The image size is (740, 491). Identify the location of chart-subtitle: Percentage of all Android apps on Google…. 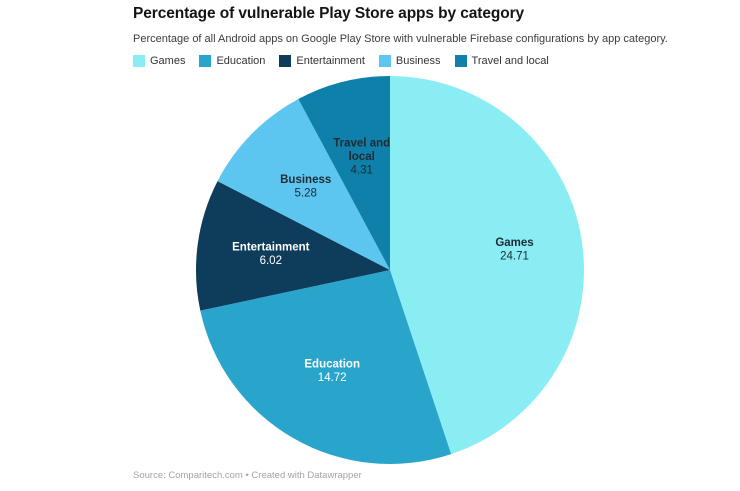
(400, 39).